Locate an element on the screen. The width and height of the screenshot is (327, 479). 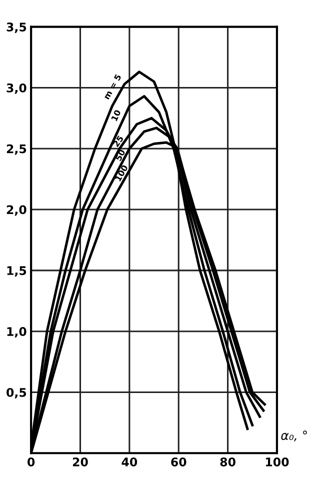
y-tick-label: 3,5 is located at coordinates (16, 27).